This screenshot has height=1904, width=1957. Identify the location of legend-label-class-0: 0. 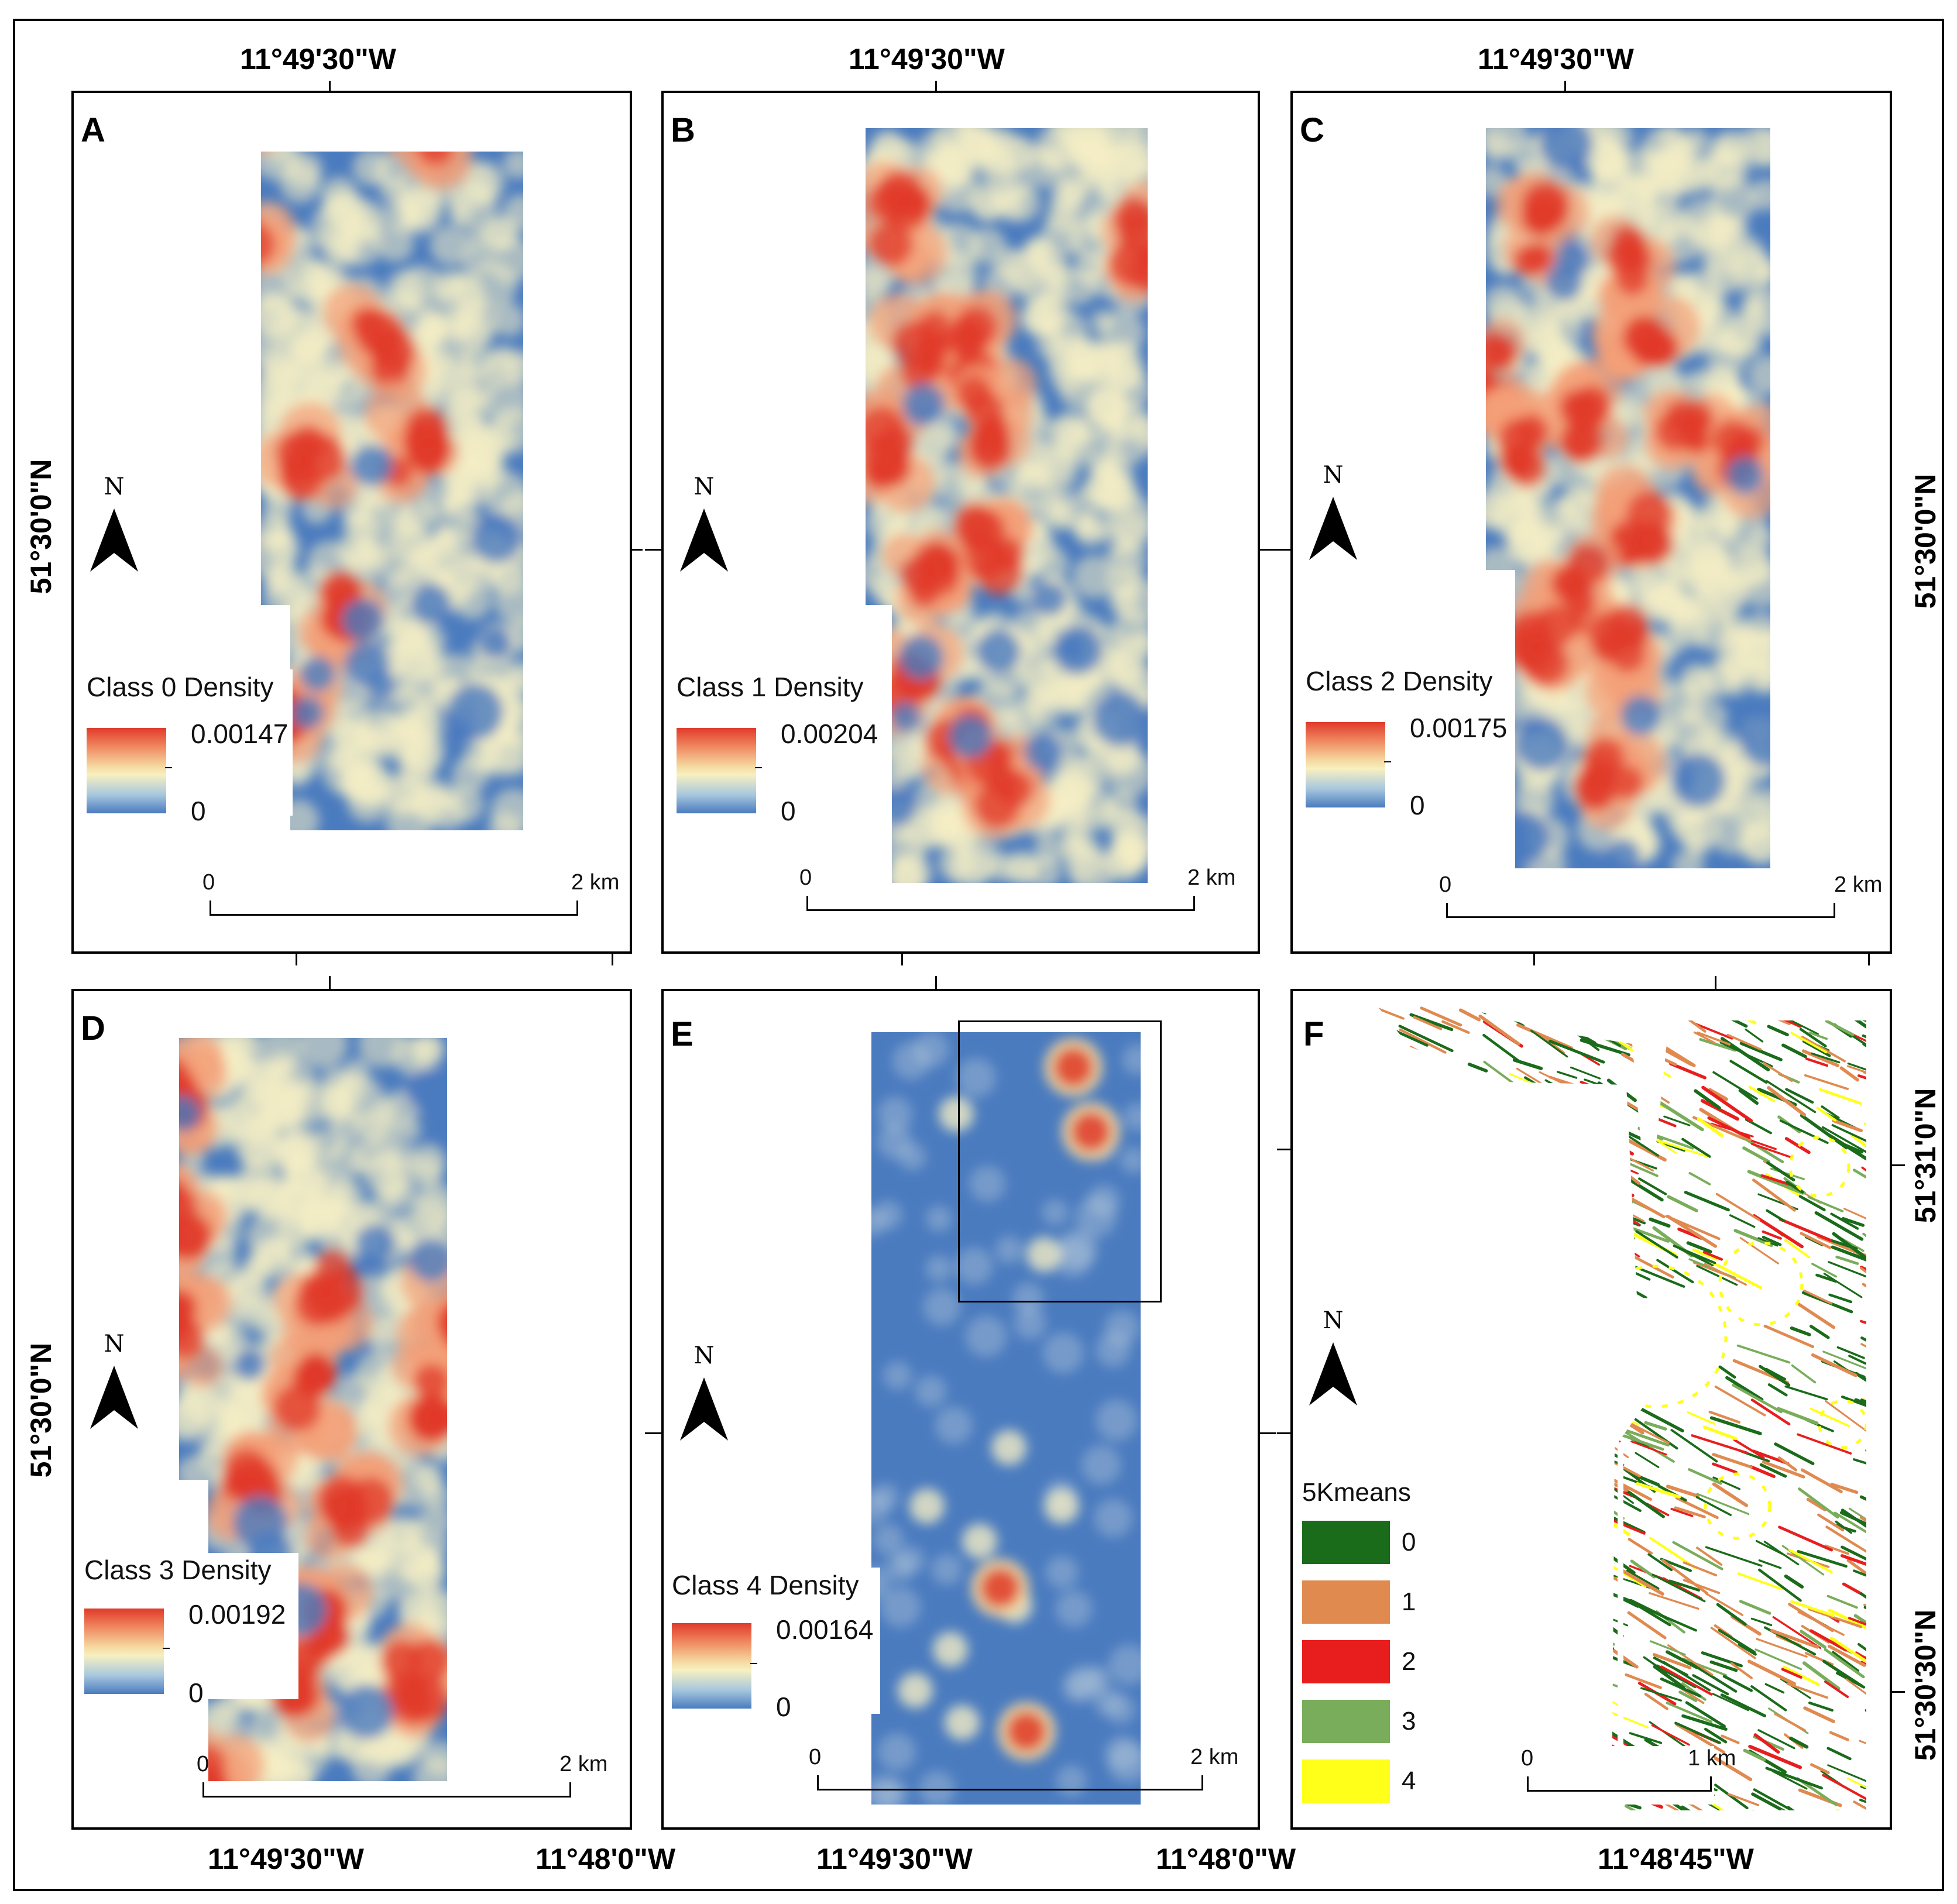
(1409, 1542).